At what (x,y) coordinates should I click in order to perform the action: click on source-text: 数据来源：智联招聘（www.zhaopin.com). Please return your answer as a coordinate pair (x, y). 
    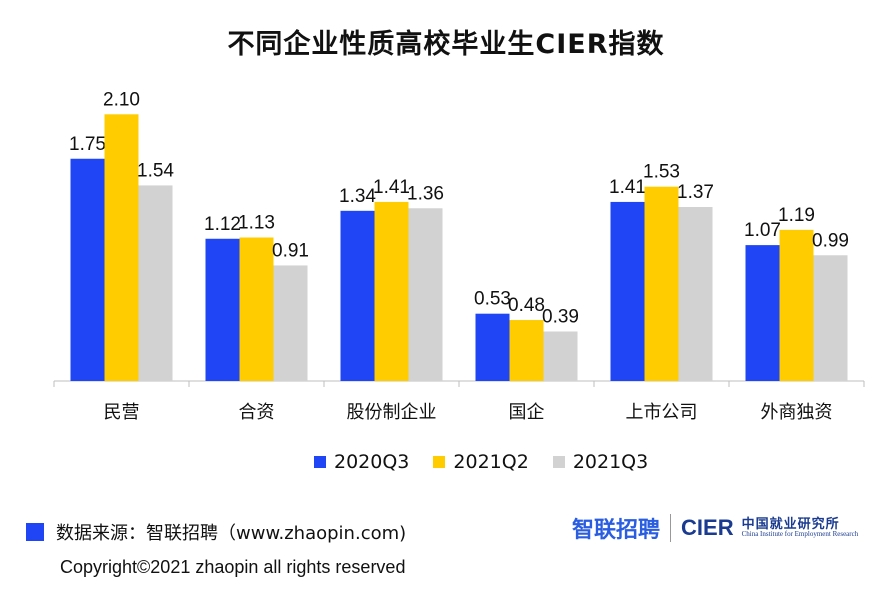
    Looking at the image, I should click on (231, 533).